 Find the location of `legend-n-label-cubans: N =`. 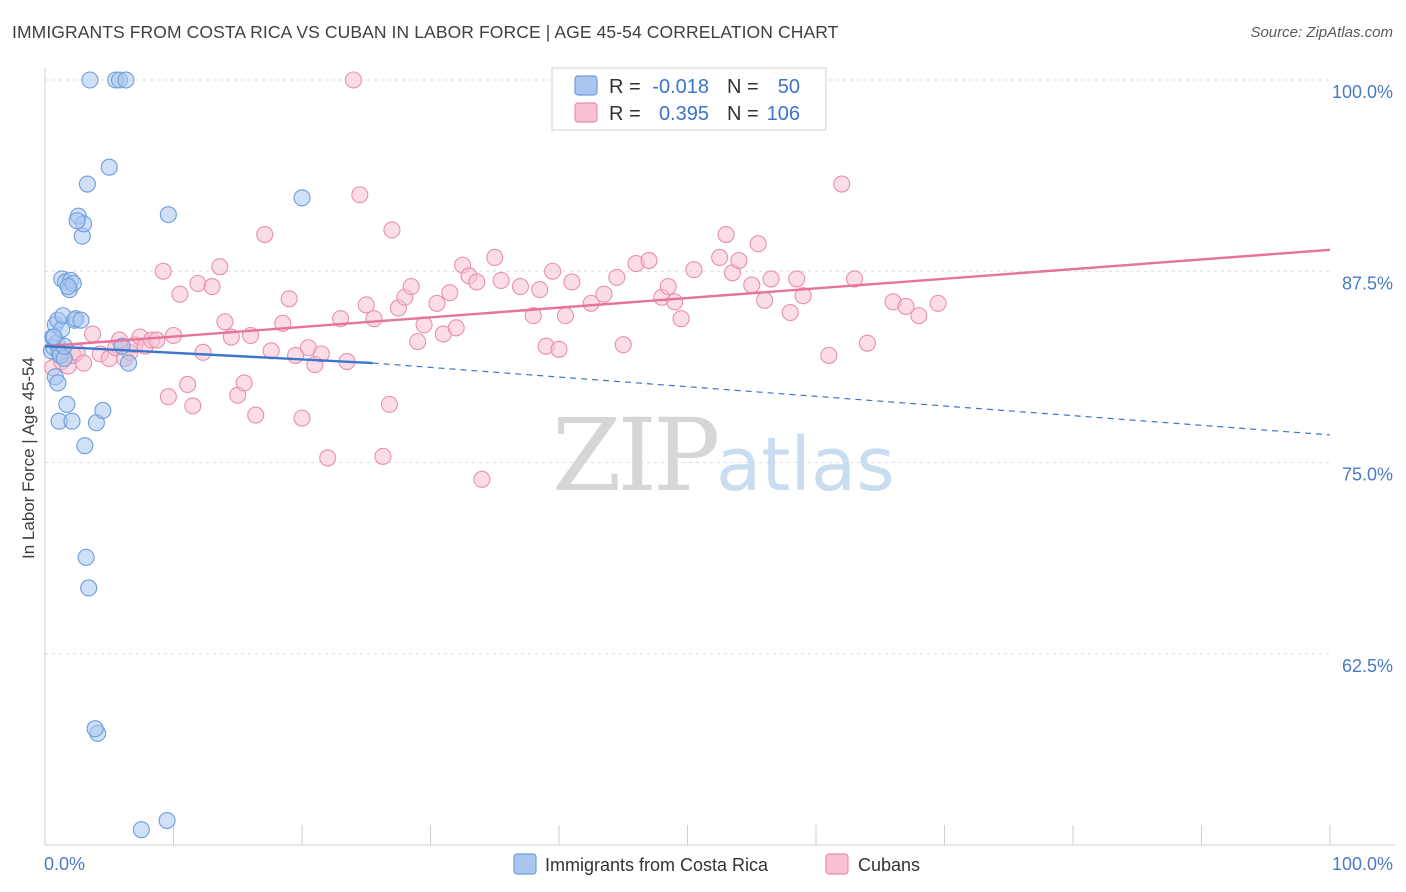

legend-n-label-cubans: N = is located at coordinates (743, 114).